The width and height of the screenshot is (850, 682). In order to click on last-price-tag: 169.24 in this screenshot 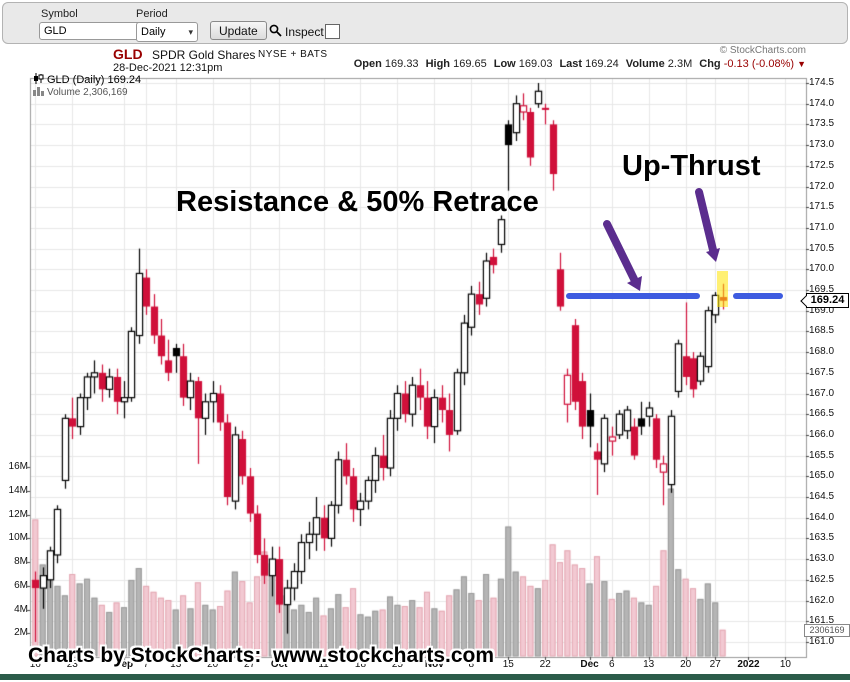, I will do `click(824, 300)`.